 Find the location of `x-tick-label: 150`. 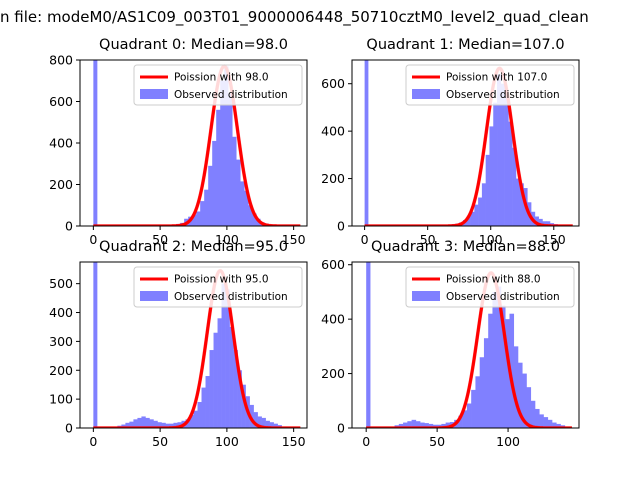

x-tick-label: 150 is located at coordinates (294, 239).